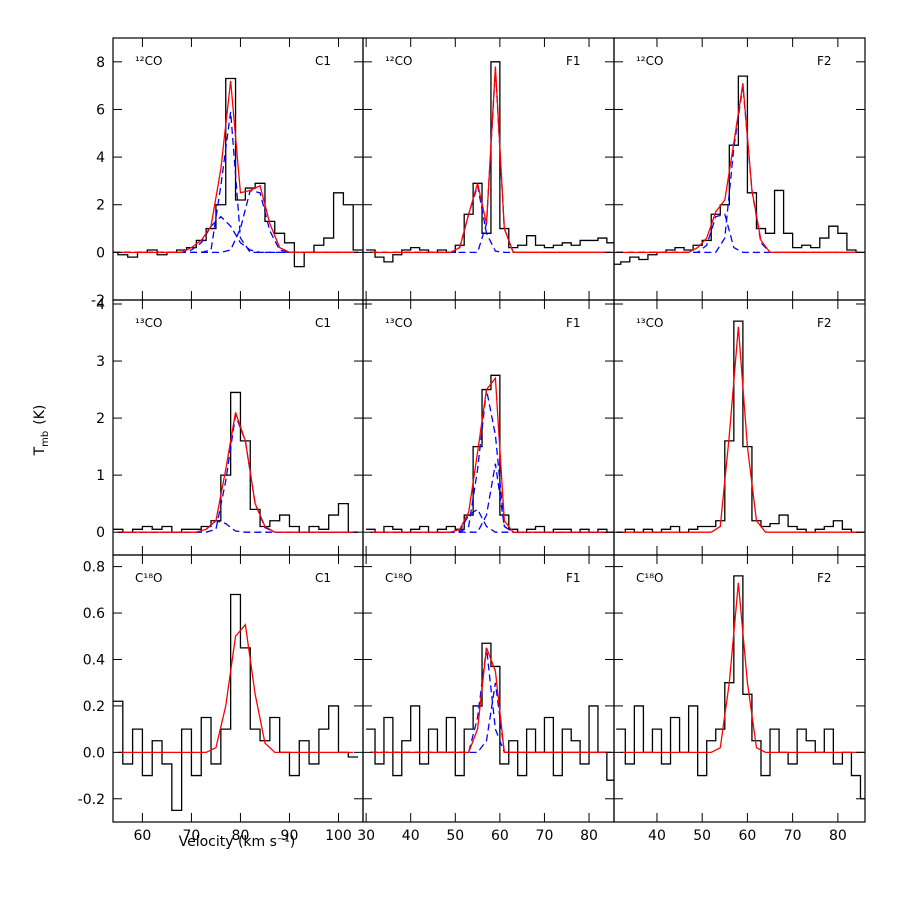 Image resolution: width=900 pixels, height=900 pixels. I want to click on y-label-unit: (K), so click(40, 415).